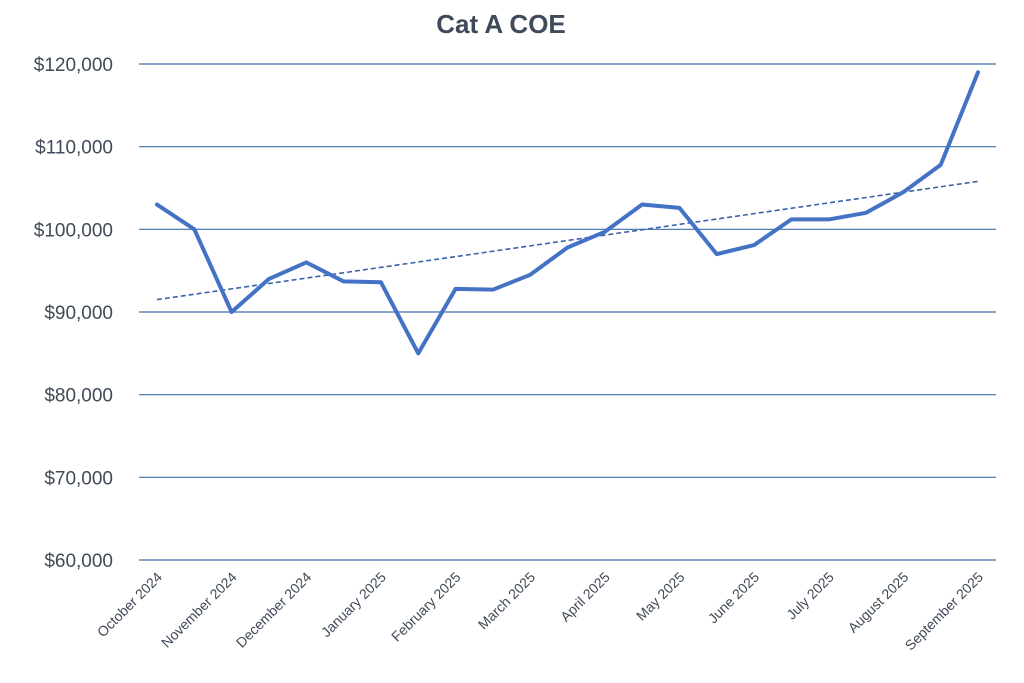  What do you see at coordinates (507, 601) in the screenshot?
I see `x-tick-label: March 2025` at bounding box center [507, 601].